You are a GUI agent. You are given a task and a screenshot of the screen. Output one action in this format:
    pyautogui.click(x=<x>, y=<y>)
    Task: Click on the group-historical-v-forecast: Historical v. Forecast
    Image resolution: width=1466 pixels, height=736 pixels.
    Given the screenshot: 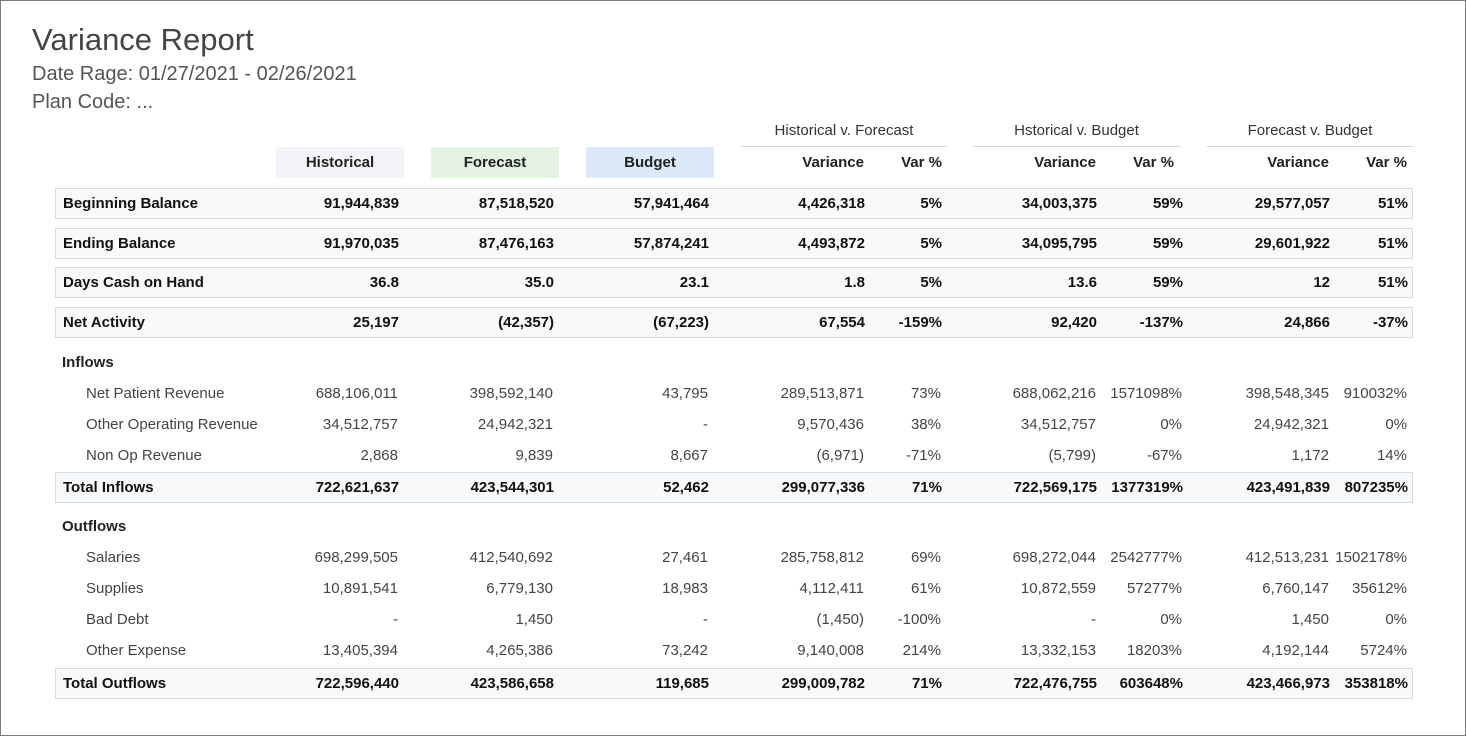 What is the action you would take?
    pyautogui.click(x=844, y=134)
    